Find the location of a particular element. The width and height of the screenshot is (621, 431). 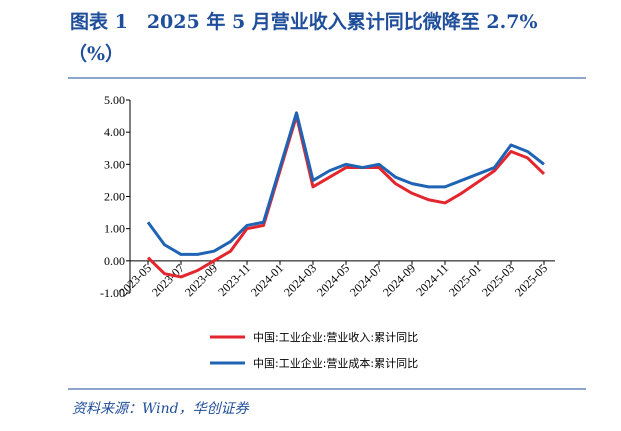

y-tick-label: 3.00 is located at coordinates (114, 164).